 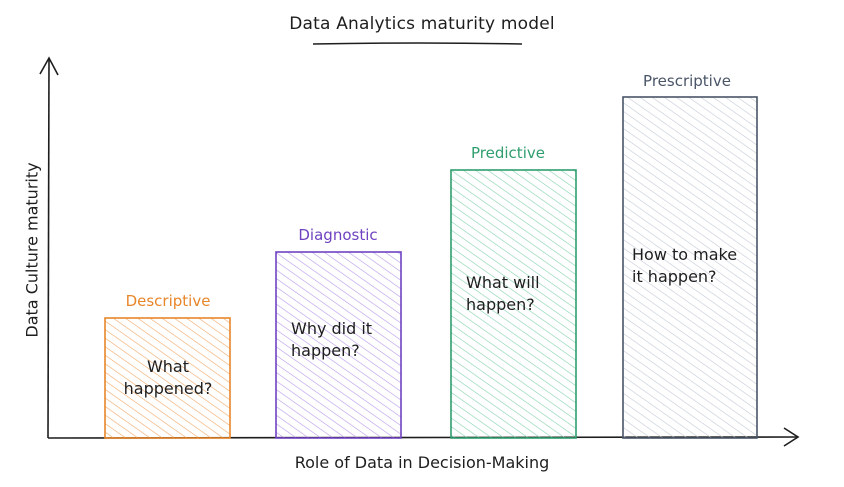 I want to click on stage-title-predictive: Predictive, so click(x=508, y=153).